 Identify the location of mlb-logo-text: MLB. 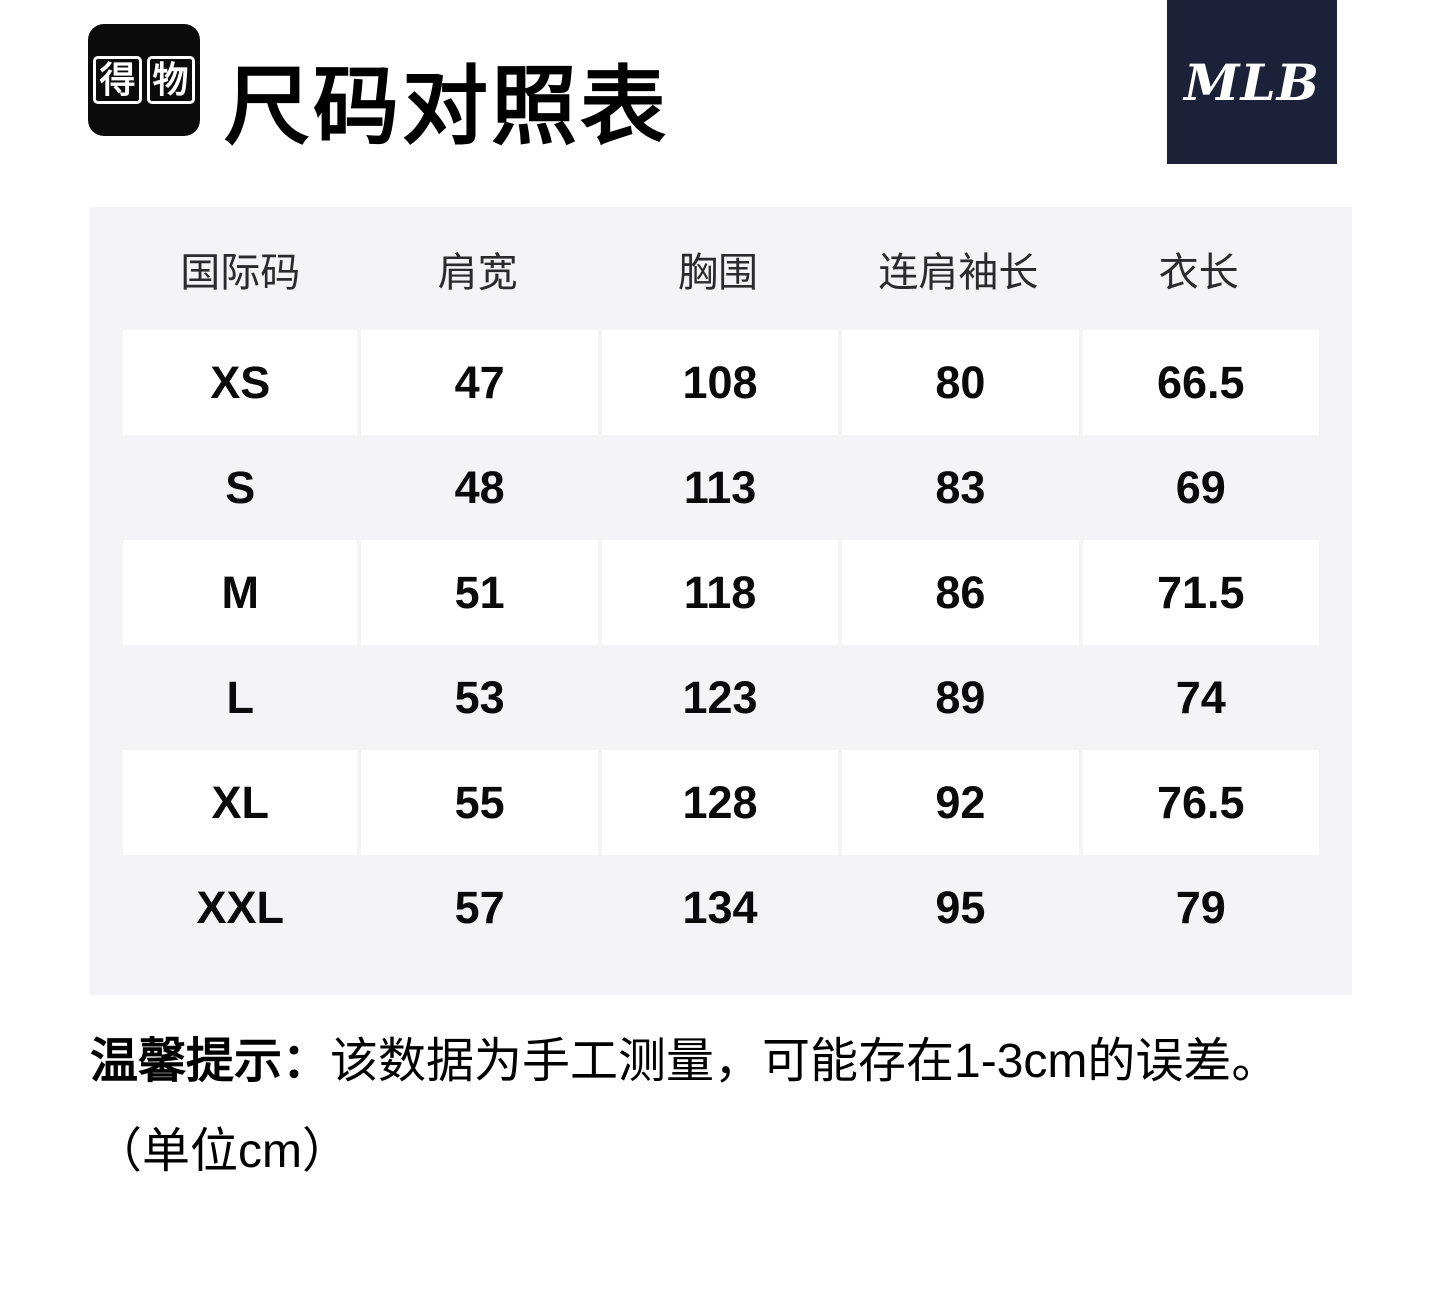
(1252, 82).